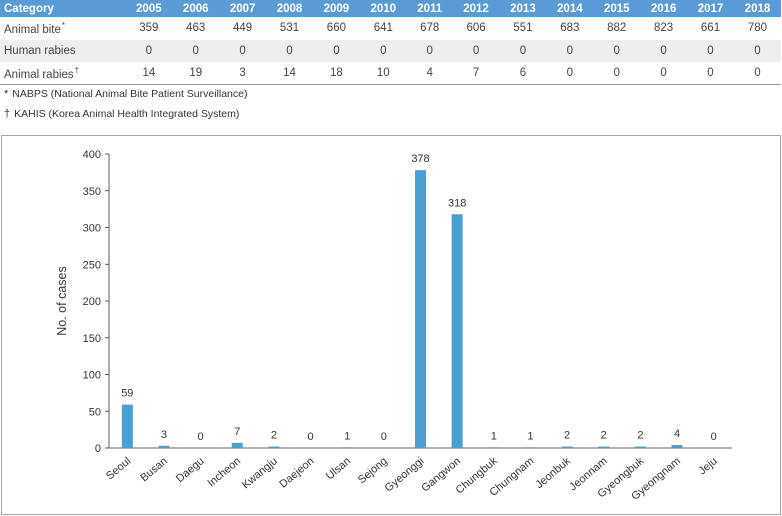 The image size is (782, 516). What do you see at coordinates (523, 28) in the screenshot?
I see `table-cell: 551` at bounding box center [523, 28].